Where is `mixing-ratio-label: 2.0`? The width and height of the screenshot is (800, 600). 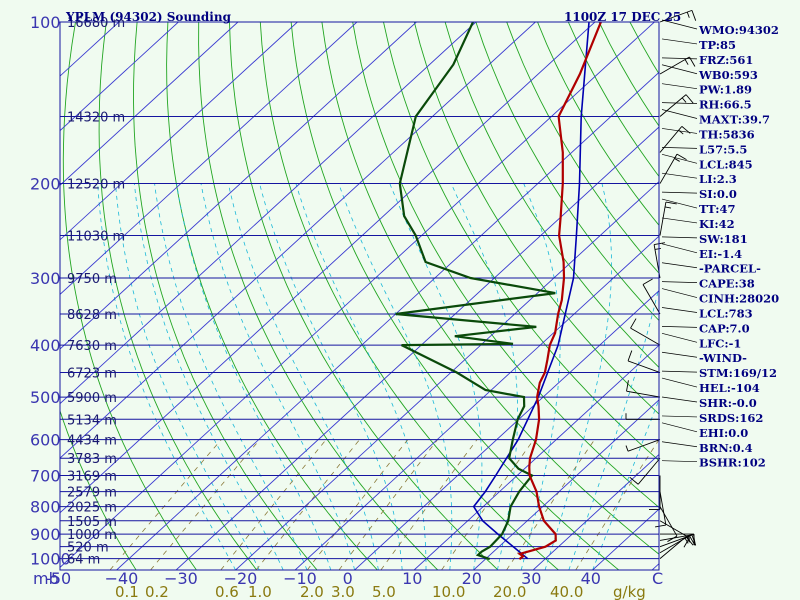
mixing-ratio-label: 2.0 is located at coordinates (312, 591).